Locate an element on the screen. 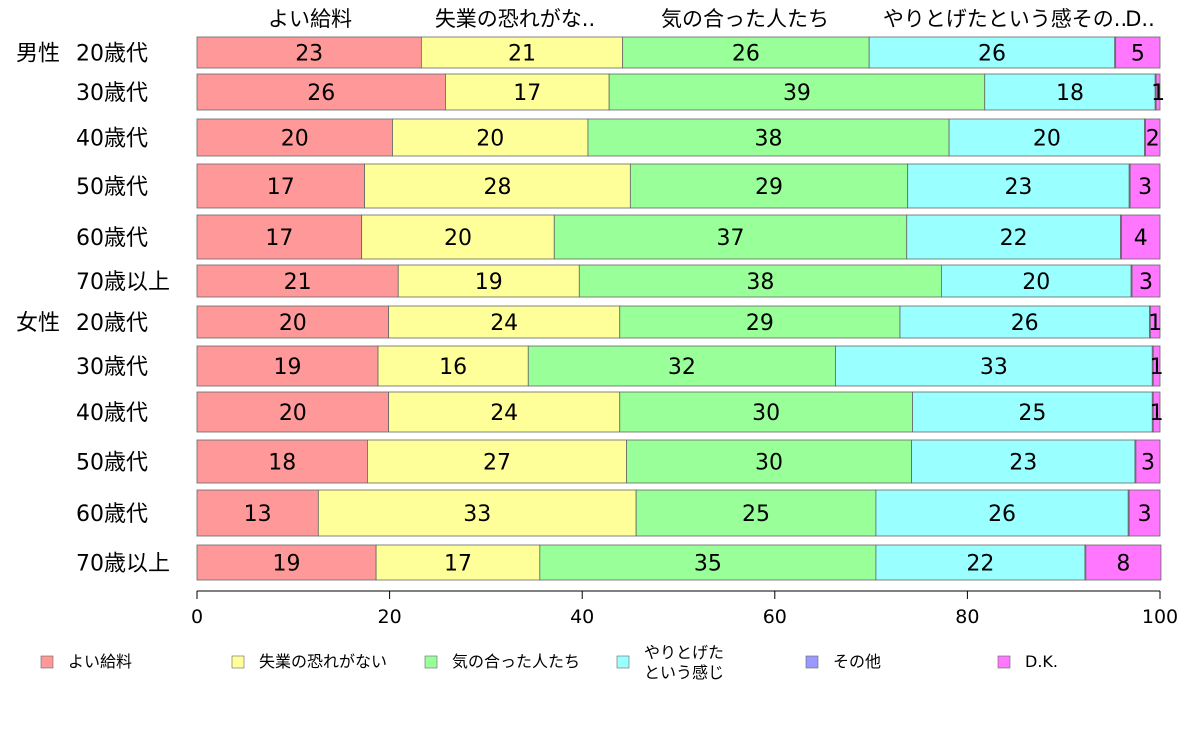 Image resolution: width=1188 pixels, height=736 pixels. data-label: 23 is located at coordinates (309, 54).